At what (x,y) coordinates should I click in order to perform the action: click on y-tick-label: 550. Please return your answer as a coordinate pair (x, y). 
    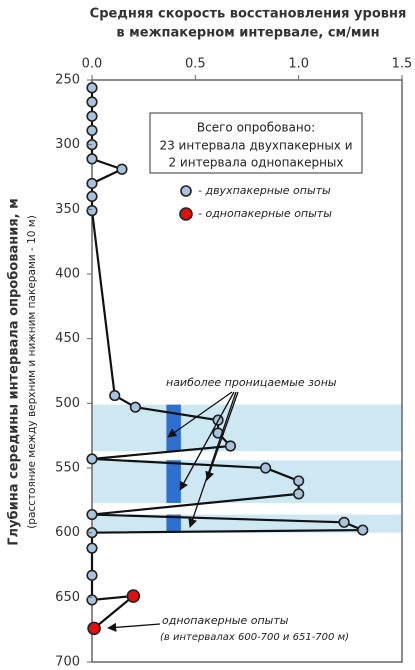
    Looking at the image, I should click on (67, 468).